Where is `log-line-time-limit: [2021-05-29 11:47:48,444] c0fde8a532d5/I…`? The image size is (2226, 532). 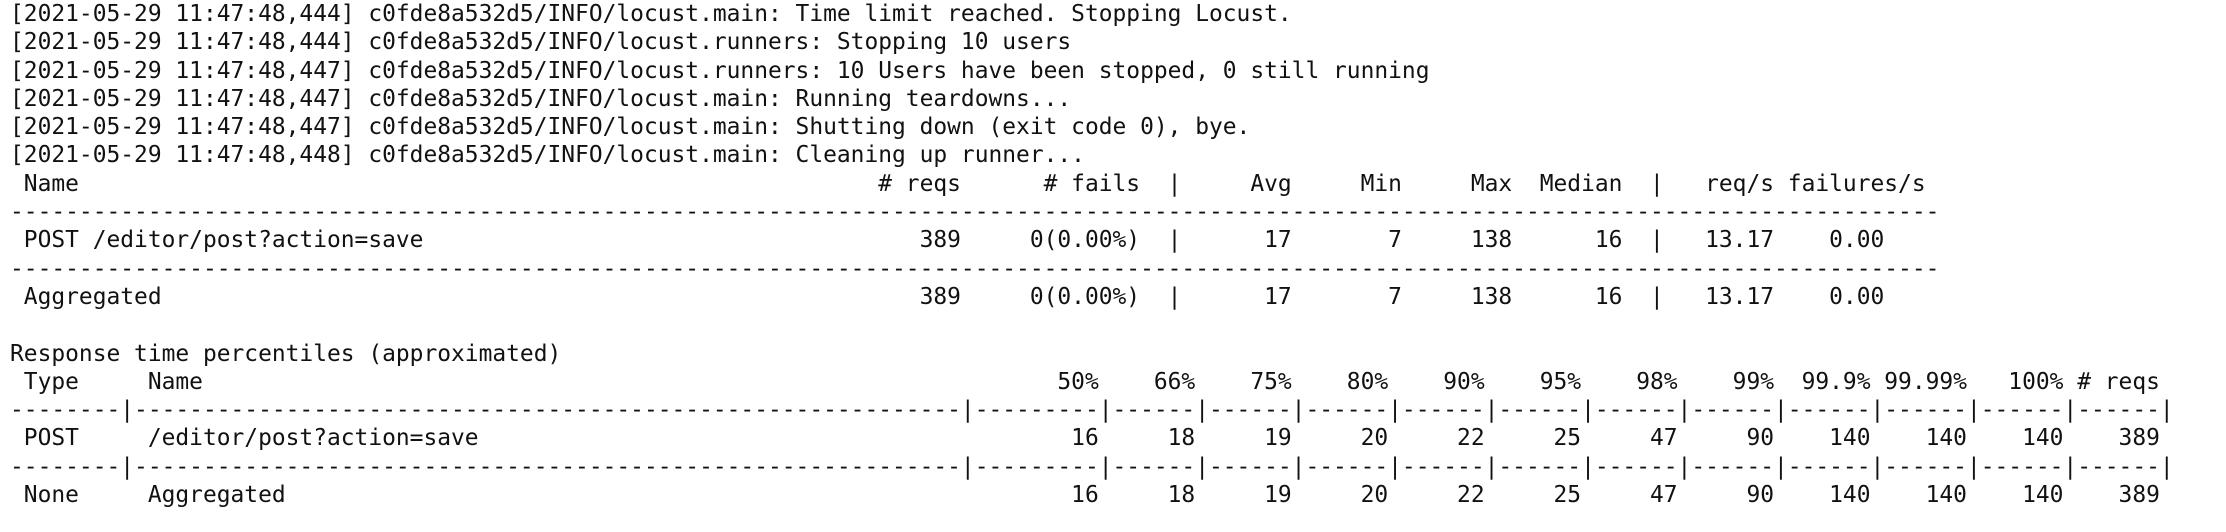
log-line-time-limit: [2021-05-29 11:47:48,444] c0fde8a532d5/I… is located at coordinates (651, 14).